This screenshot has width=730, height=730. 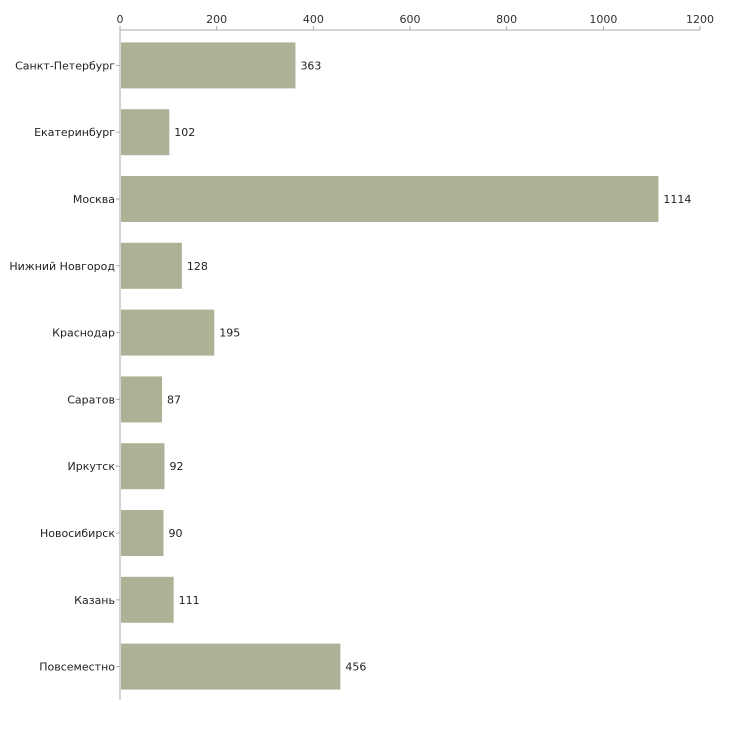 I want to click on category-label: Москва, so click(x=94, y=199).